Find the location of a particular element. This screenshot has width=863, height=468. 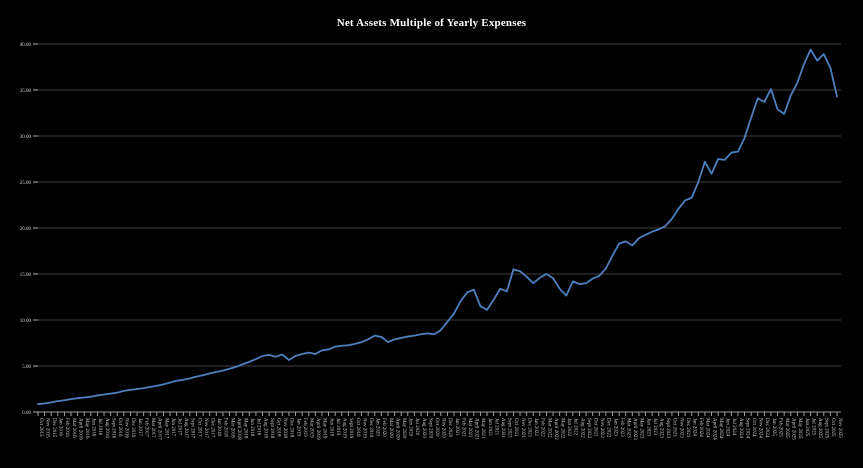

svg-text: Oct 2021 is located at coordinates (515, 427).